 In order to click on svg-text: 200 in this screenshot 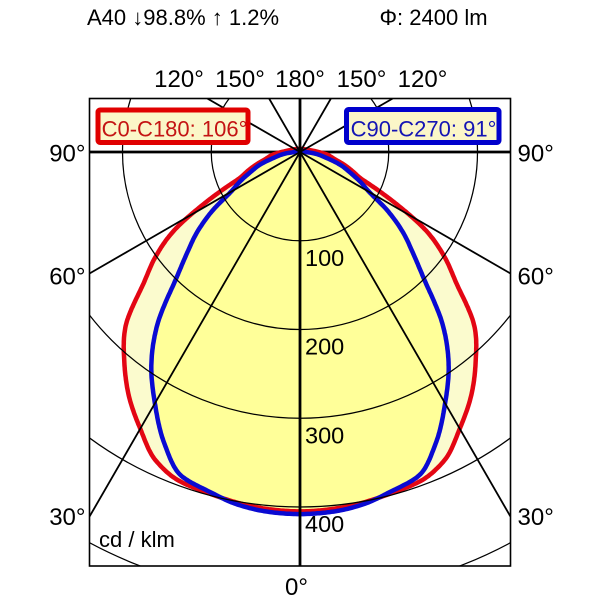, I will do `click(324, 347)`.